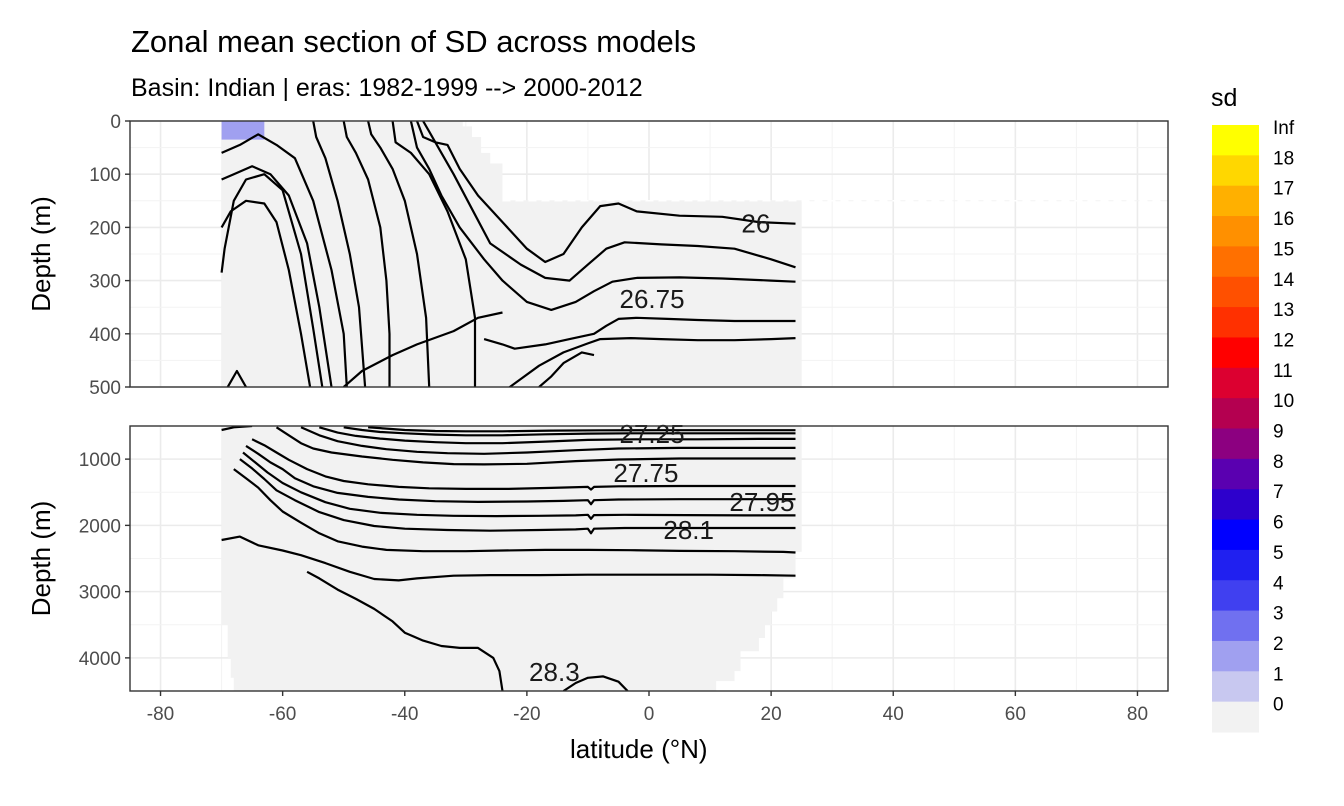 This screenshot has width=1344, height=806. Describe the element at coordinates (893, 714) in the screenshot. I see `x-tick-label: 40` at that location.